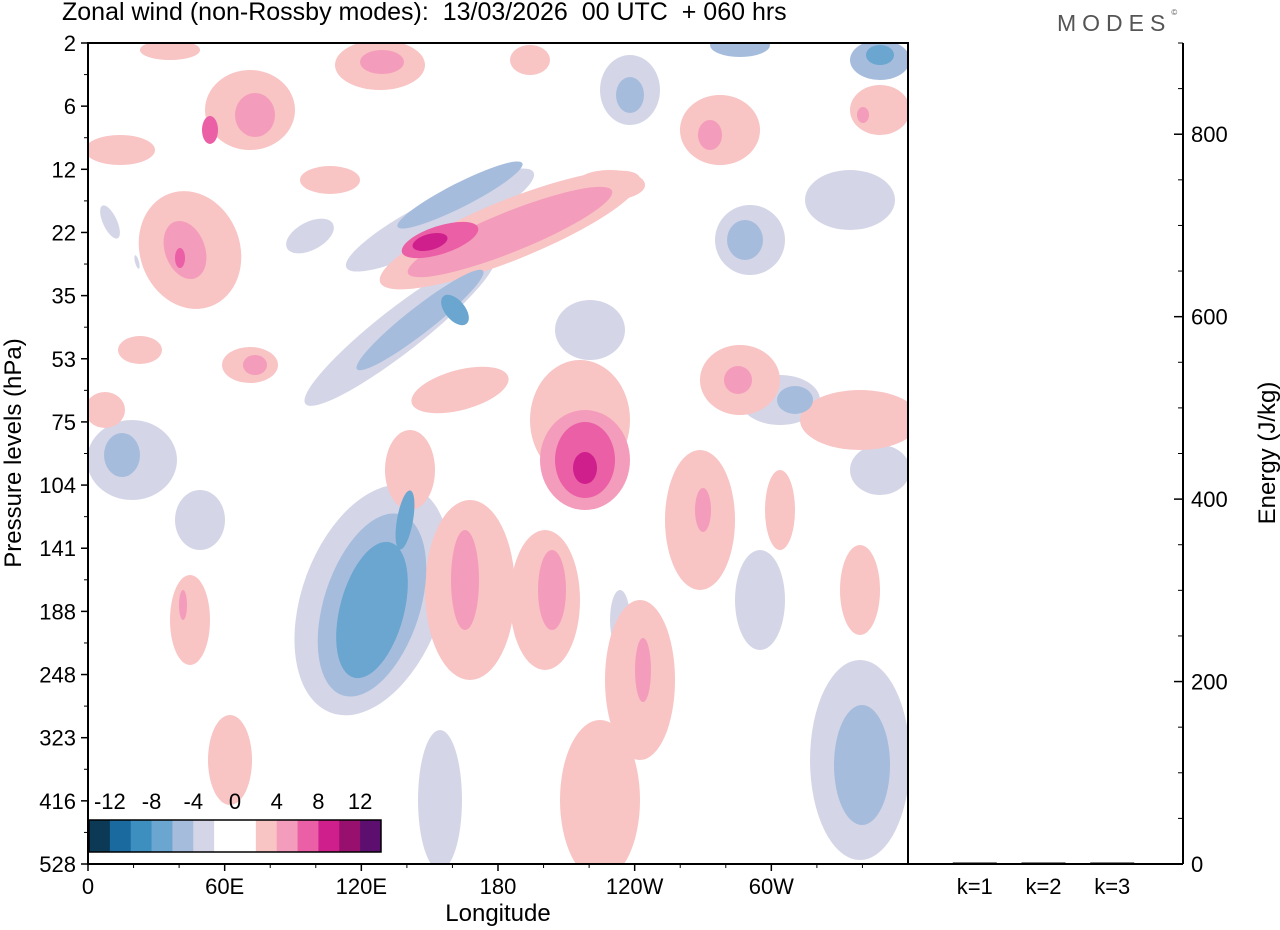  I want to click on y-tick-label: 53, so click(64, 359).